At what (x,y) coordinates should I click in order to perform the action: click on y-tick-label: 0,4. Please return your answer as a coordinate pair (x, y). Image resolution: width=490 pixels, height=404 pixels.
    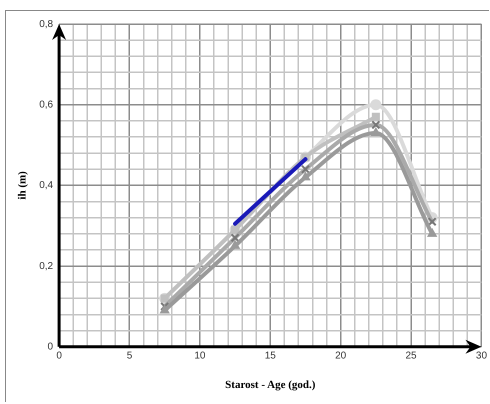
    Looking at the image, I should click on (46, 186).